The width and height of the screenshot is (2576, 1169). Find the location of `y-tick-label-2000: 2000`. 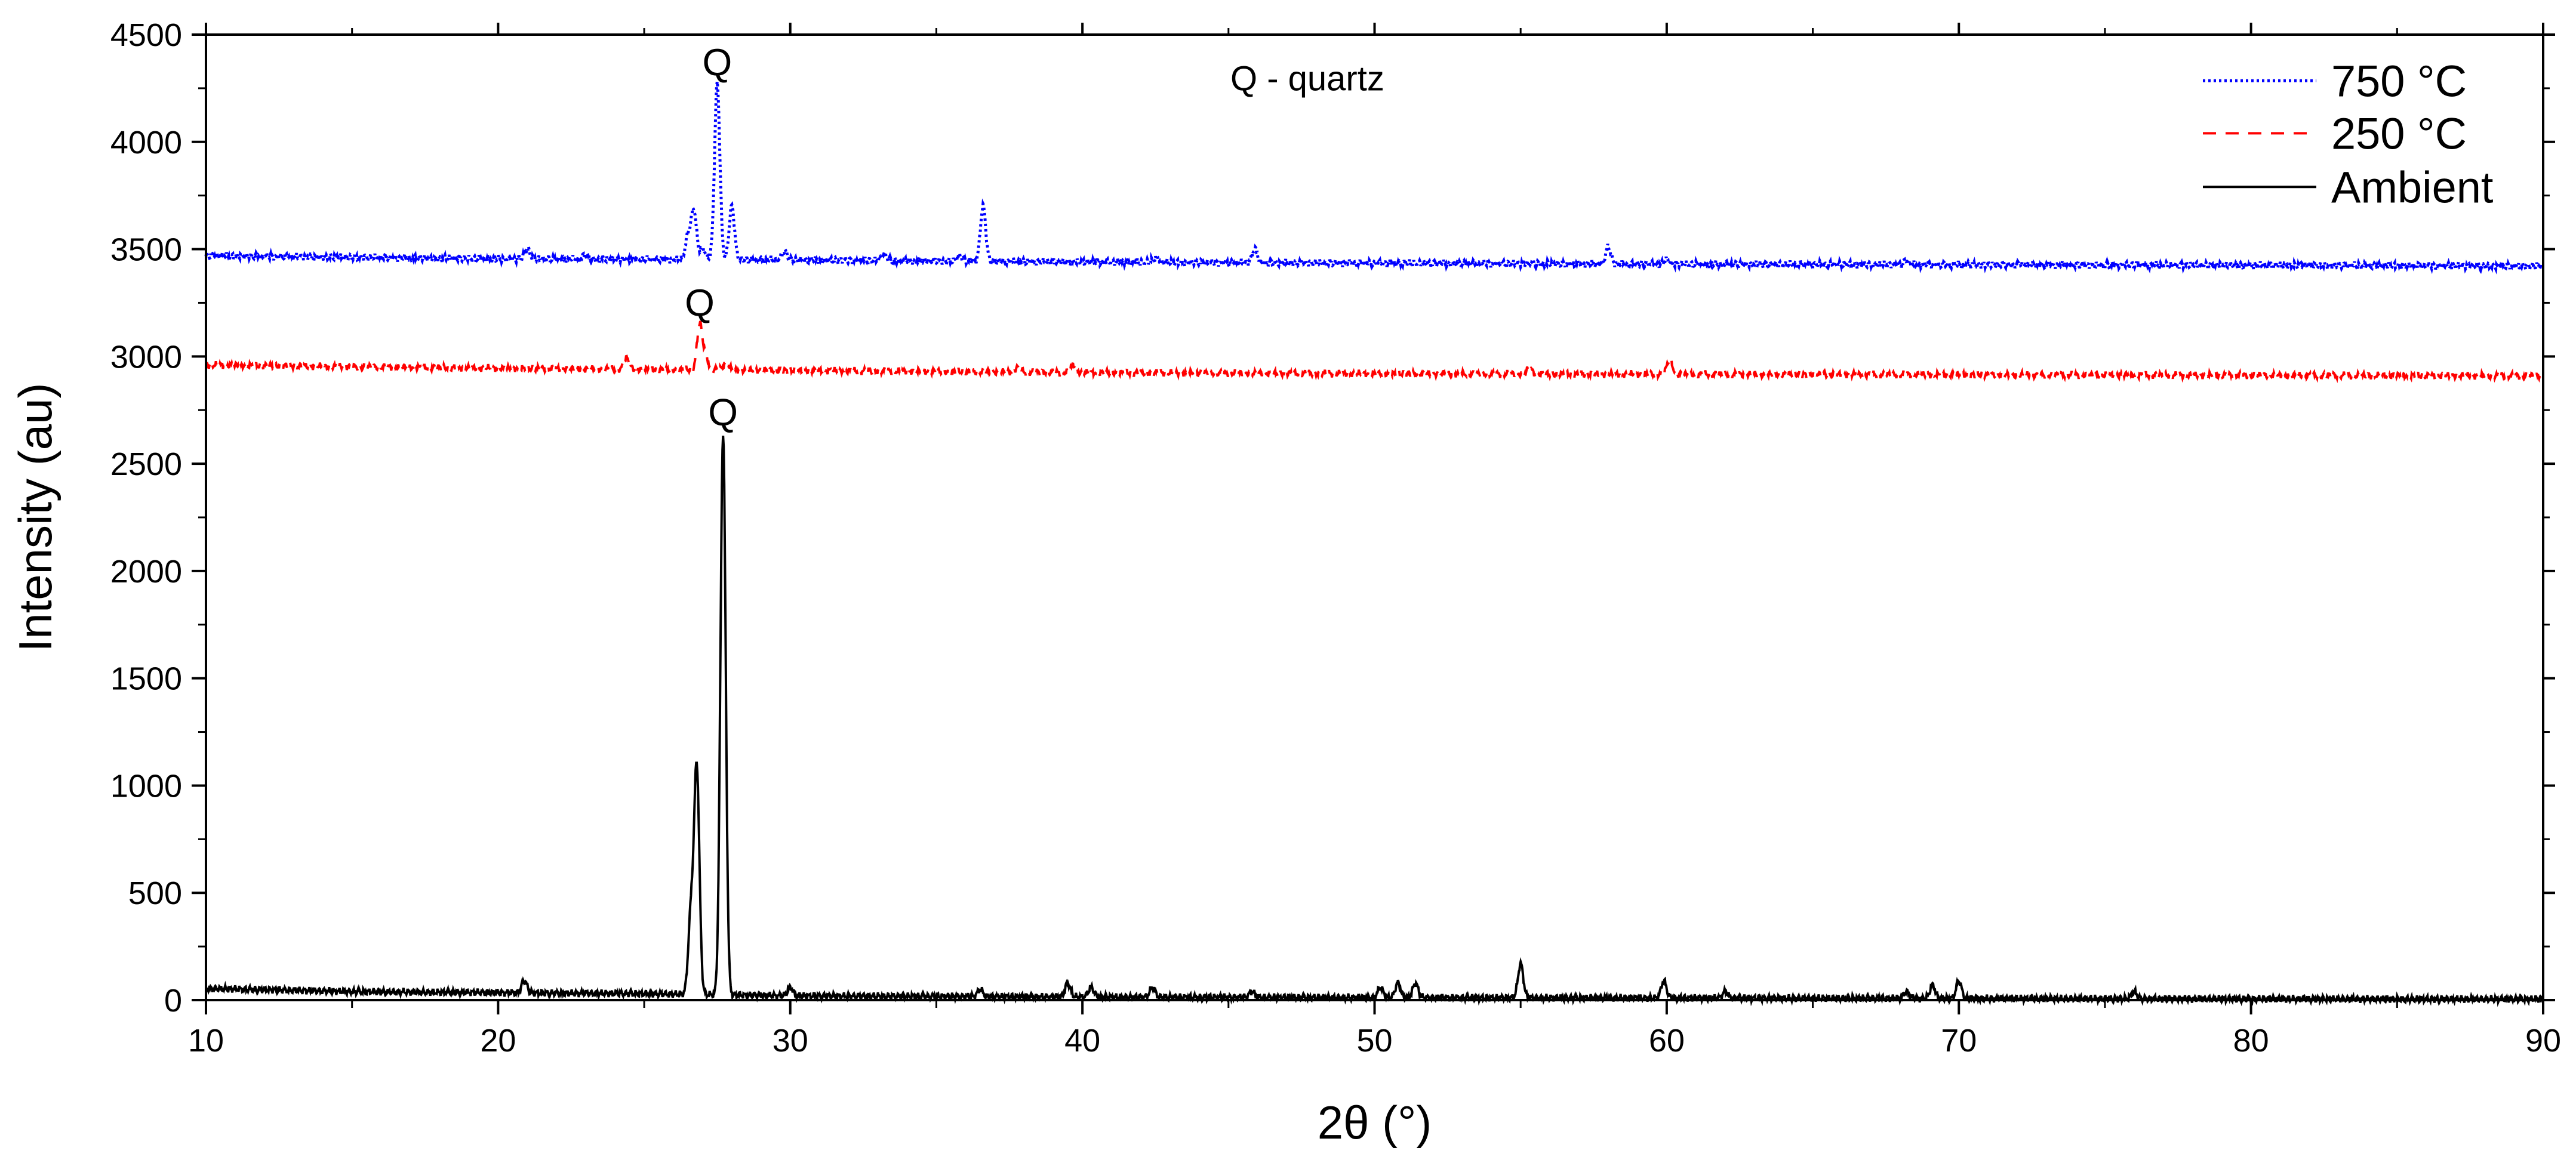

y-tick-label-2000: 2000 is located at coordinates (146, 572).